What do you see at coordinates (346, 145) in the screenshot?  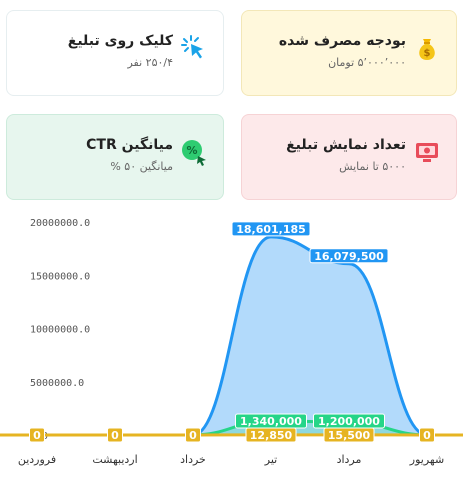 I see `impressions-title: تعداد نمایش تبلیغ` at bounding box center [346, 145].